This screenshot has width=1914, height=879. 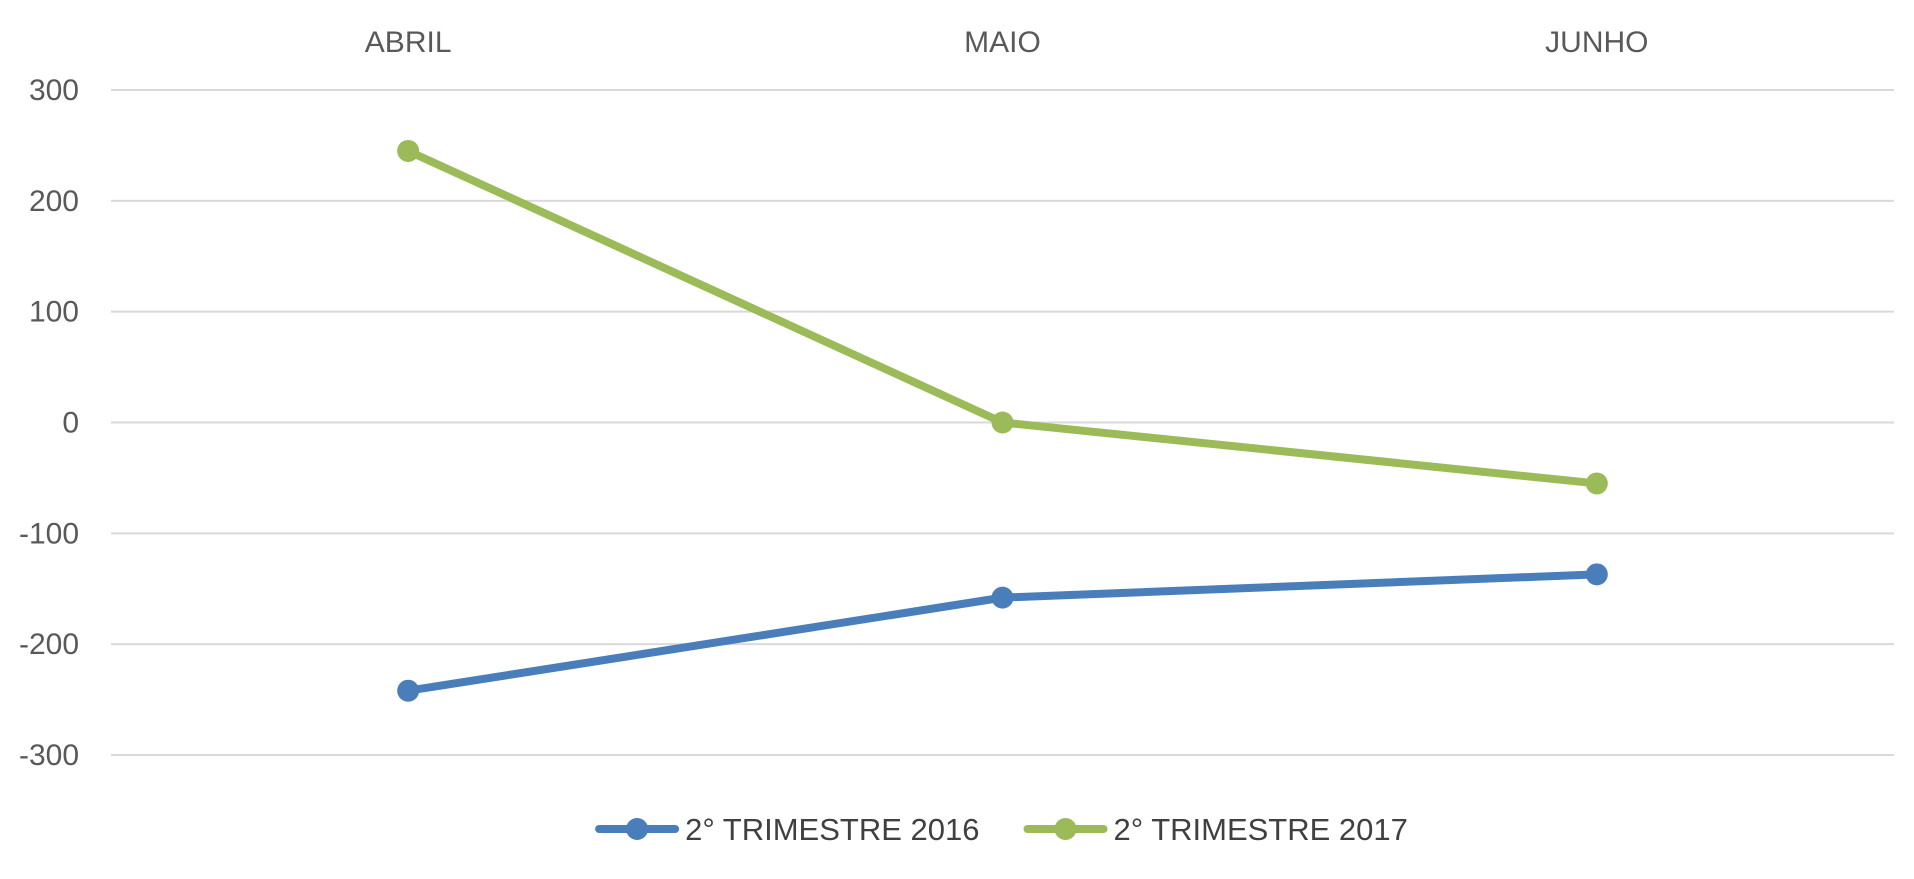 What do you see at coordinates (49, 755) in the screenshot?
I see `y-tick-label: -300` at bounding box center [49, 755].